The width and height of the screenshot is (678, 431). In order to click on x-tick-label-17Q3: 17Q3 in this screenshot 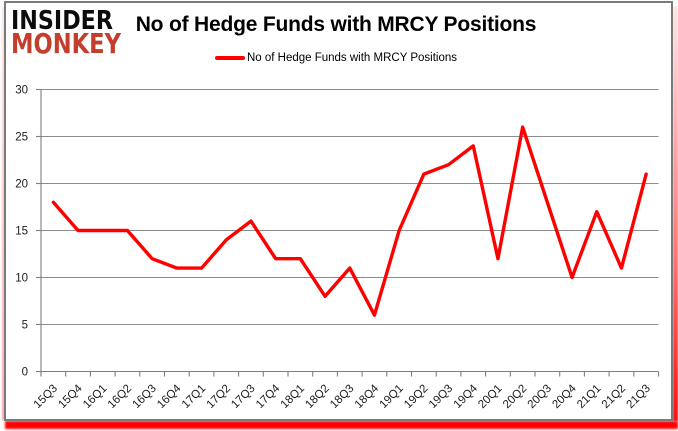, I will do `click(243, 397)`.